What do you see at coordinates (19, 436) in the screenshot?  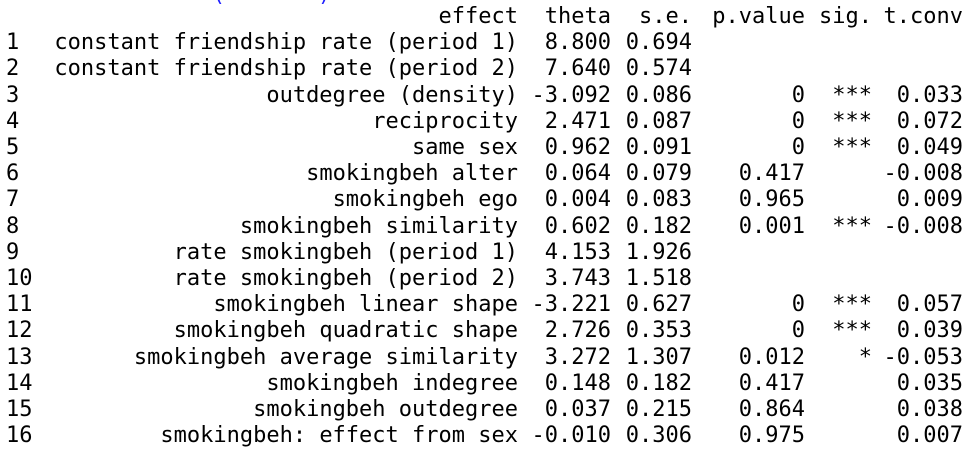 I see `row-index: 16` at bounding box center [19, 436].